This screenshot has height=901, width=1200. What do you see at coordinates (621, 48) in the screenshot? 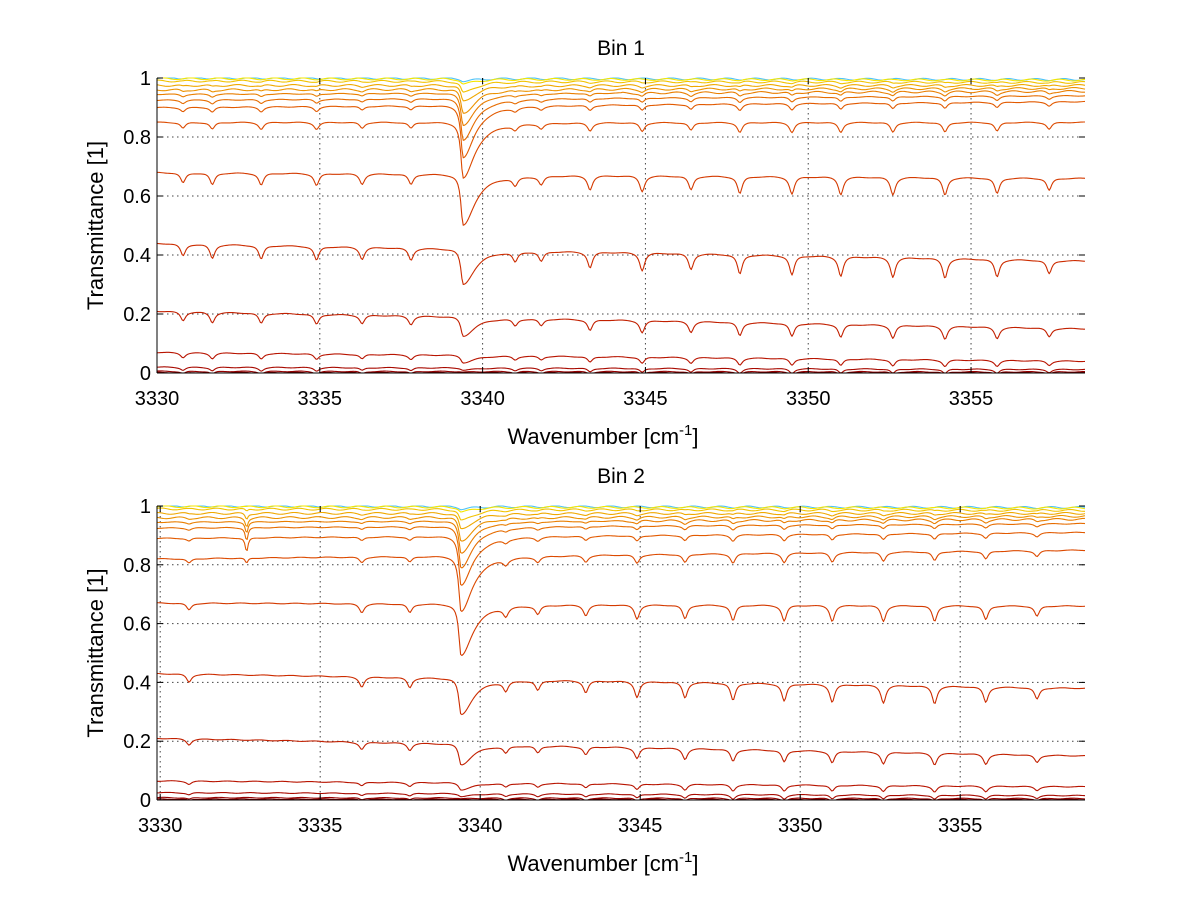
I see `chart-title: Bin 1` at bounding box center [621, 48].